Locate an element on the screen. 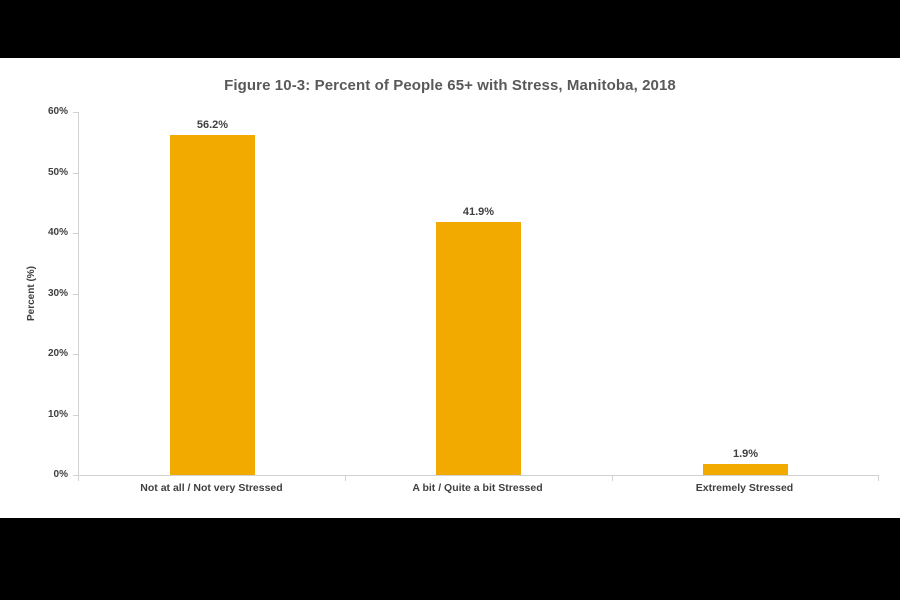 The height and width of the screenshot is (600, 900). bar-value-label: 41.9% is located at coordinates (478, 211).